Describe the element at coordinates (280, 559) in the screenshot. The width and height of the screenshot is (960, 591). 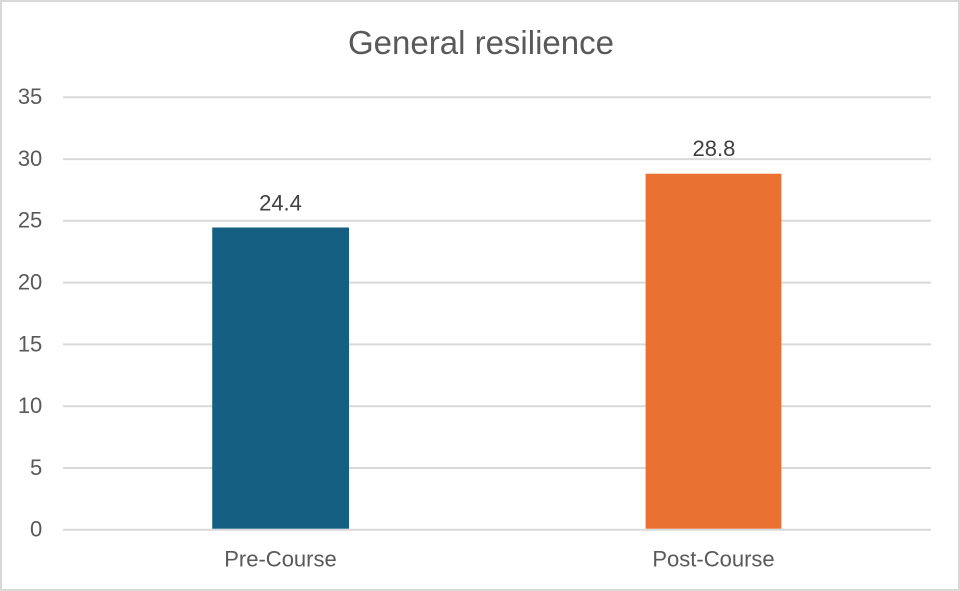
I see `svg-text: Pre-Course` at that location.